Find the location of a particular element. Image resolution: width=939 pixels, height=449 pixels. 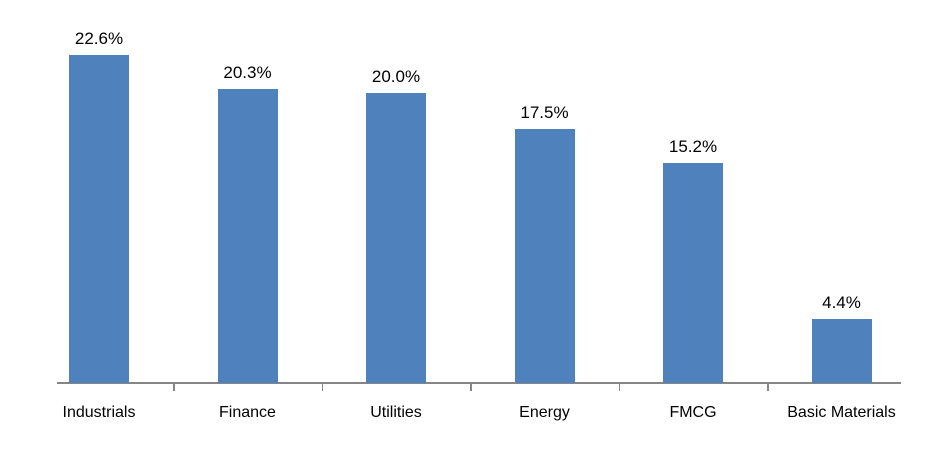

x-axis-line is located at coordinates (479, 383).